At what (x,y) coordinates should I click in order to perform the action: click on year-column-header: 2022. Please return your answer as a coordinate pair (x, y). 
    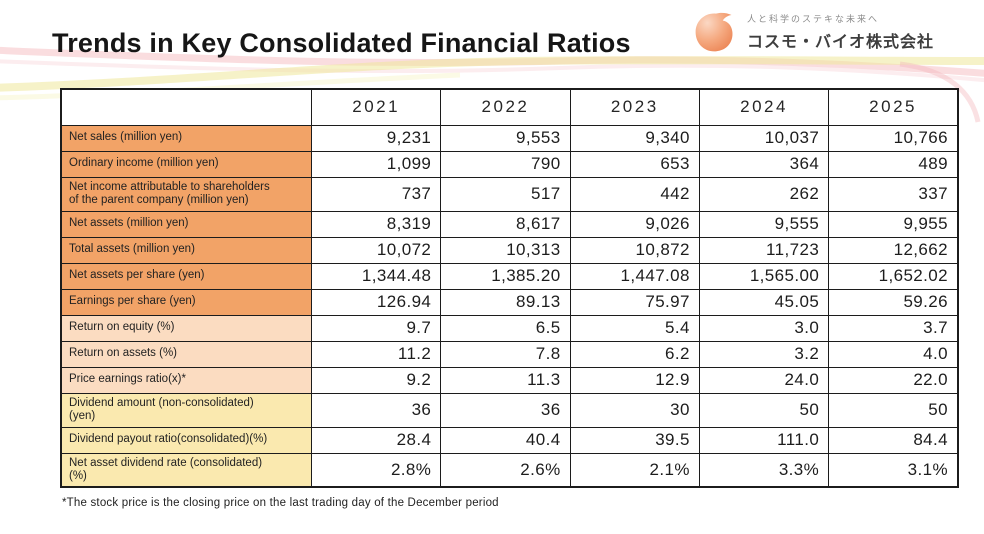
    Looking at the image, I should click on (505, 107).